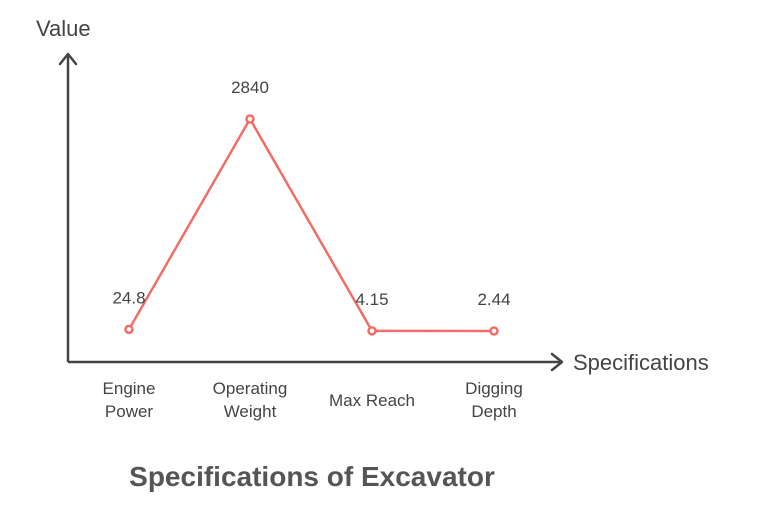 The height and width of the screenshot is (512, 768). I want to click on data-label: 2840, so click(250, 87).